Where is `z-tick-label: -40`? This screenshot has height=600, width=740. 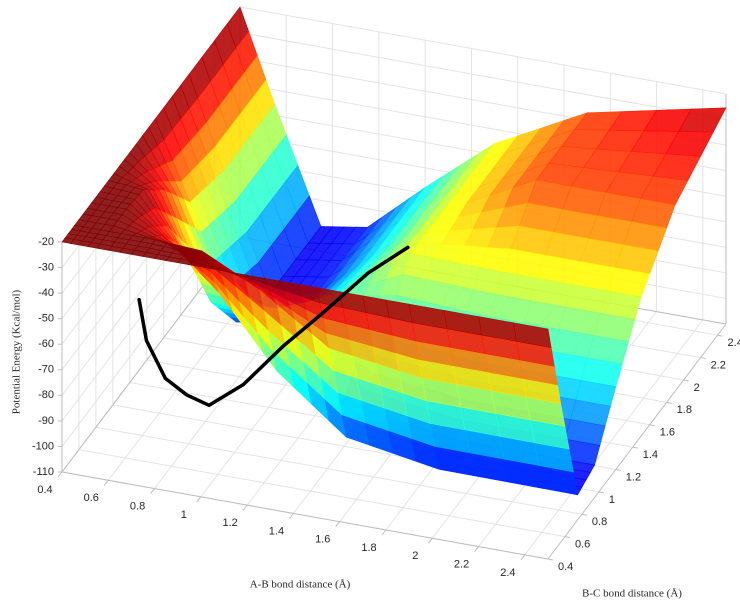 z-tick-label: -40 is located at coordinates (46, 293).